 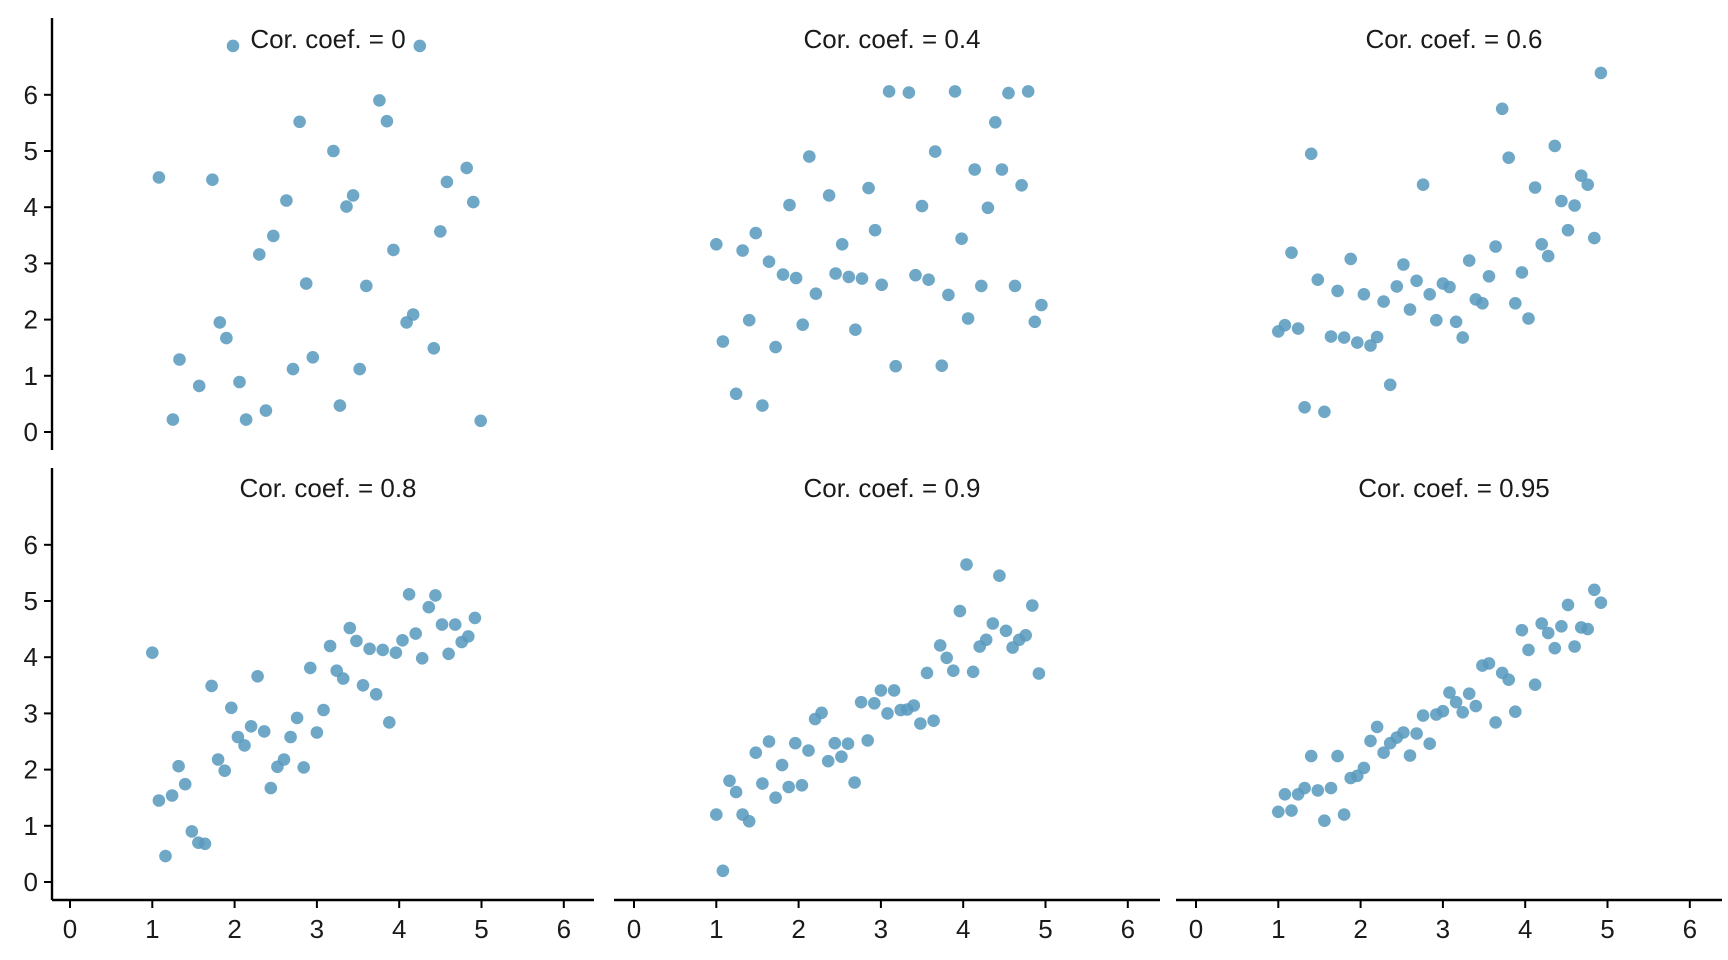 What do you see at coordinates (1453, 39) in the screenshot?
I see `panel-title: Cor. coef. = 0.6` at bounding box center [1453, 39].